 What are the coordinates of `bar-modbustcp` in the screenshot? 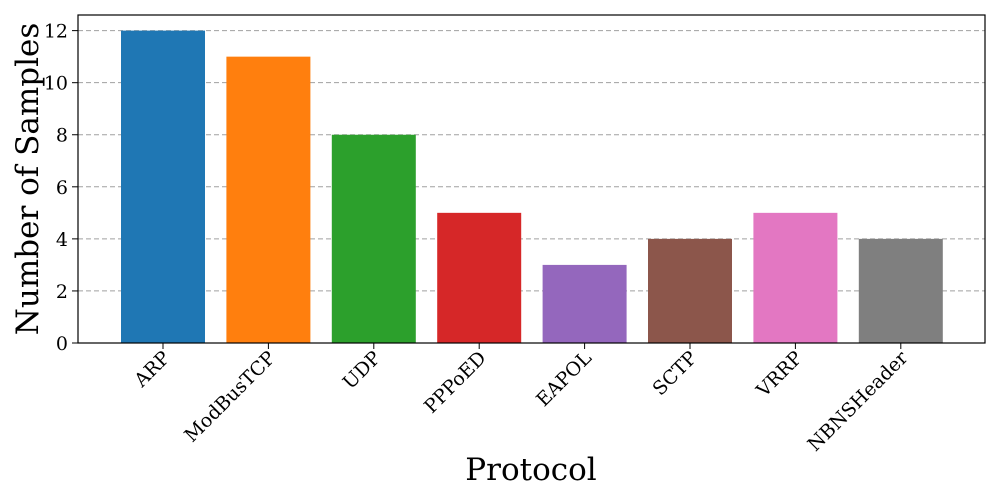 It's located at (268, 200).